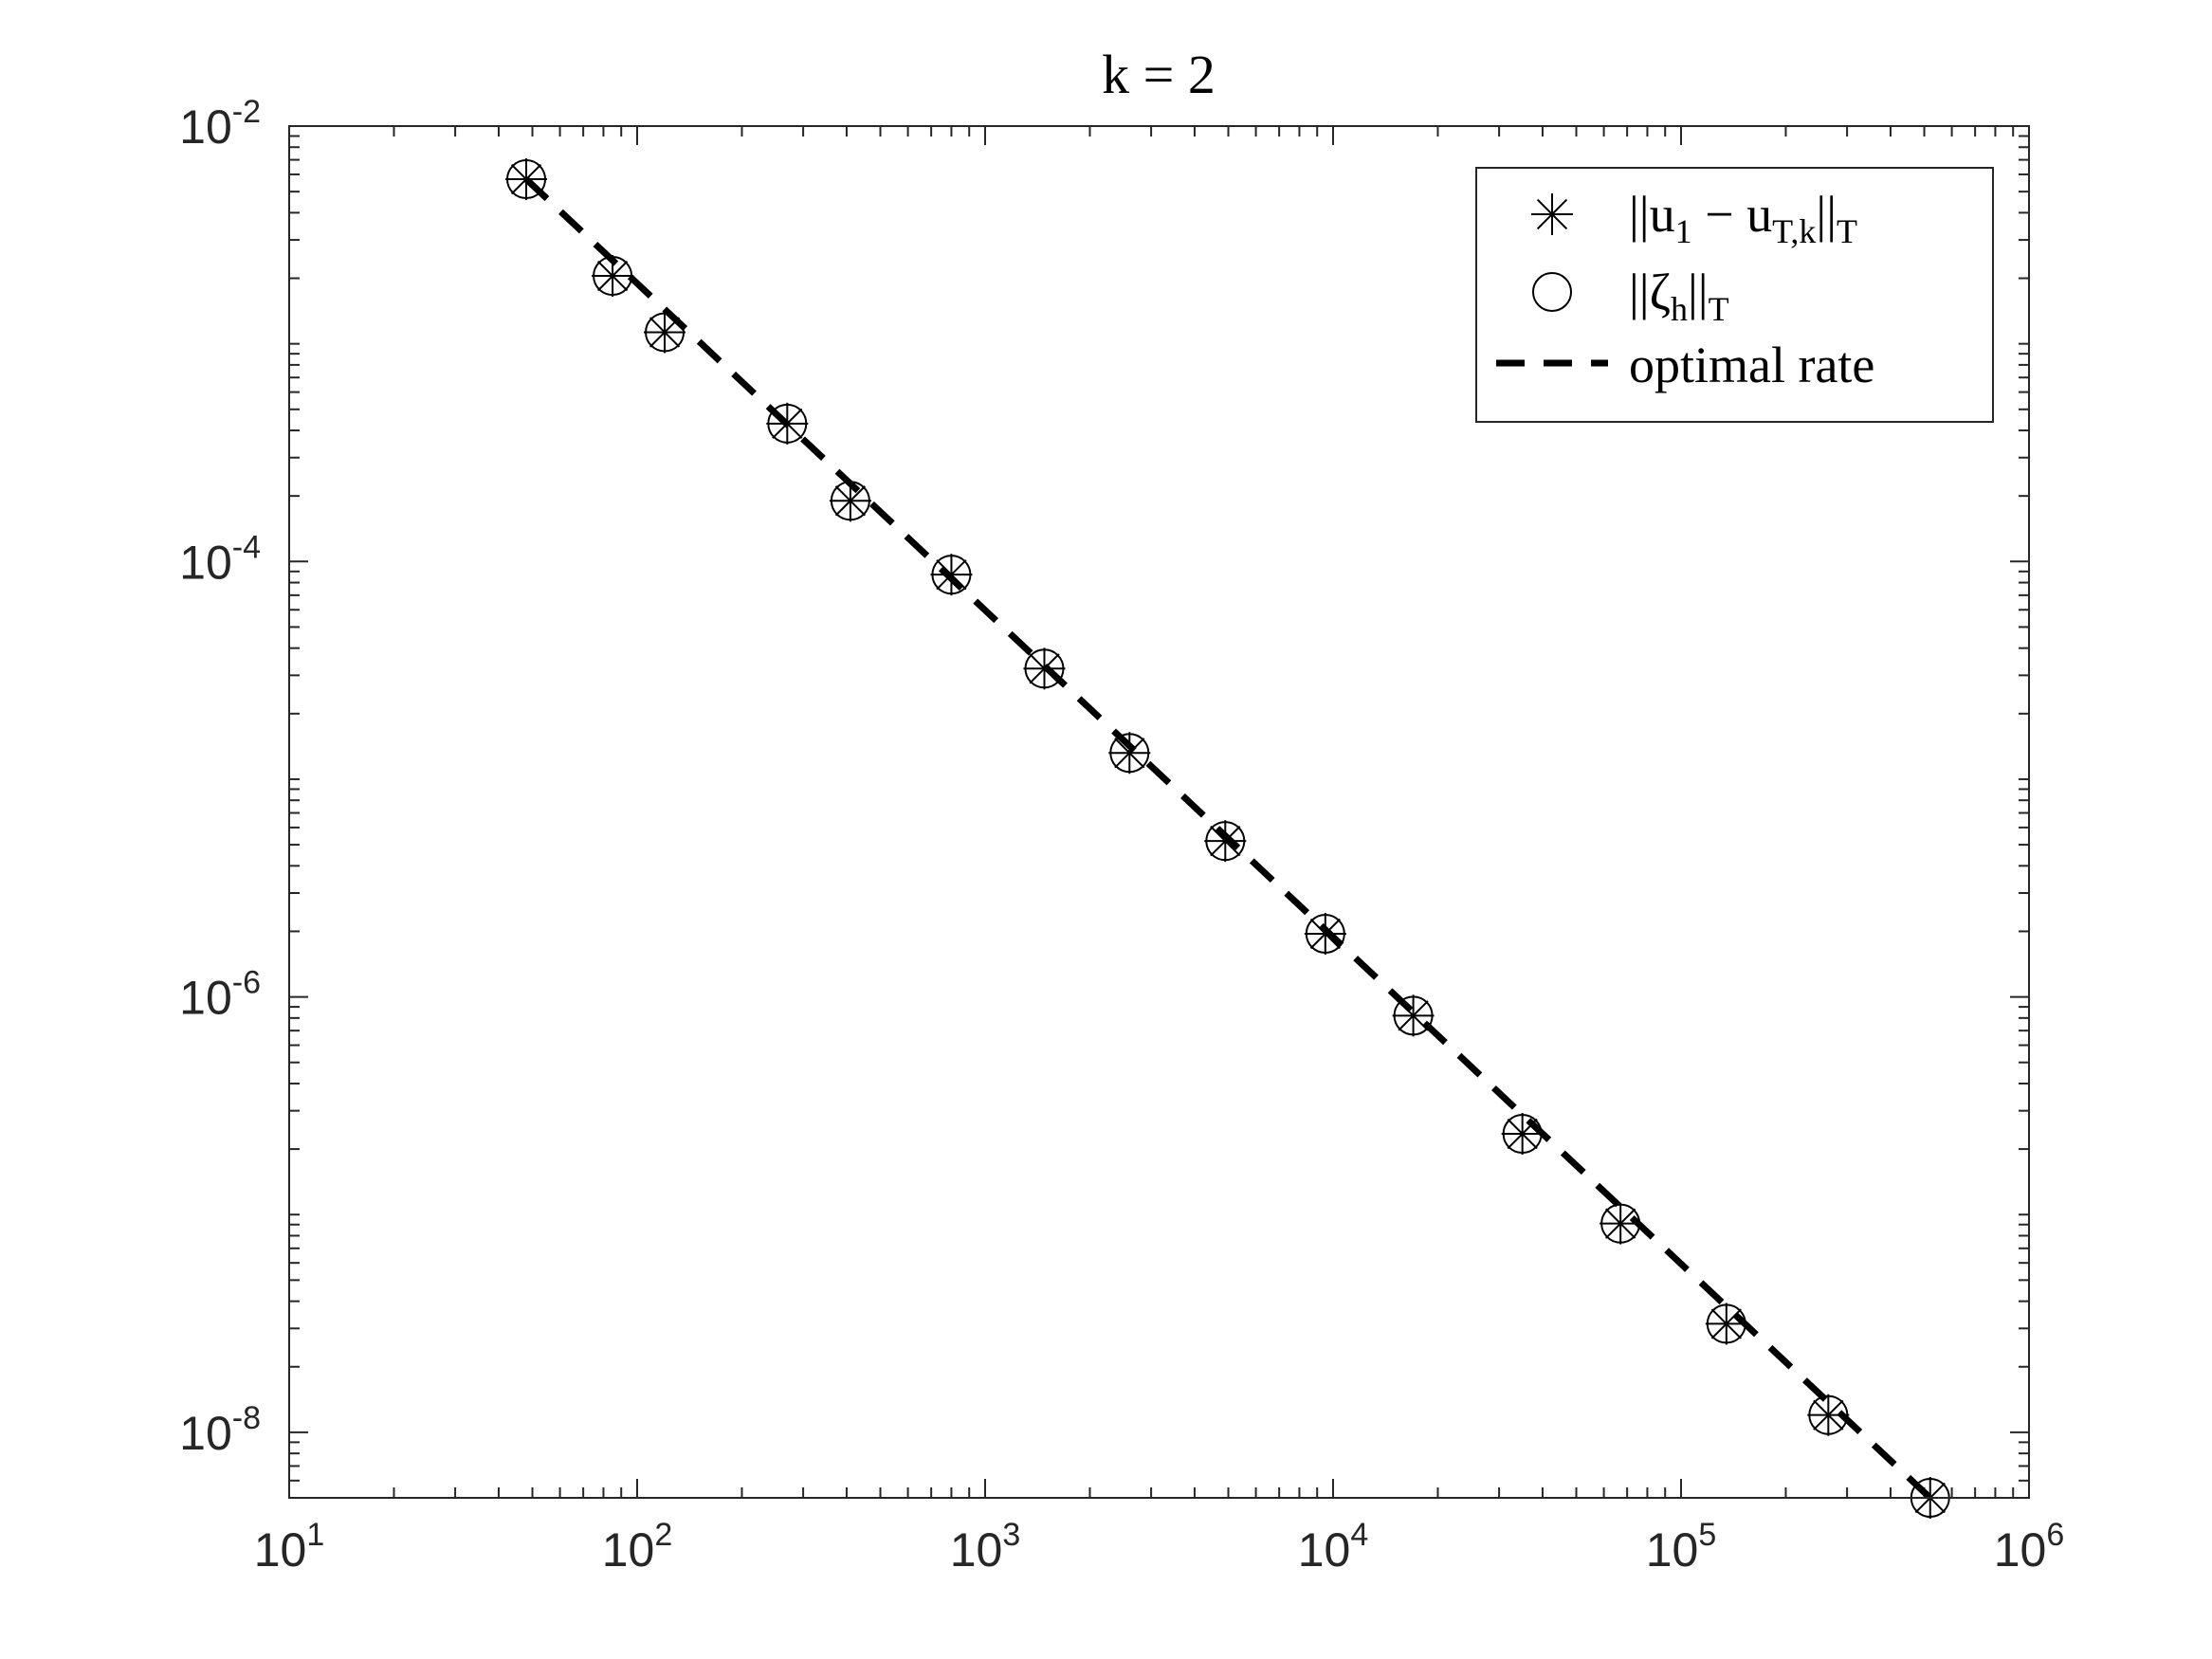  What do you see at coordinates (1333, 1547) in the screenshot?
I see `x-tick-label: 10⁴` at bounding box center [1333, 1547].